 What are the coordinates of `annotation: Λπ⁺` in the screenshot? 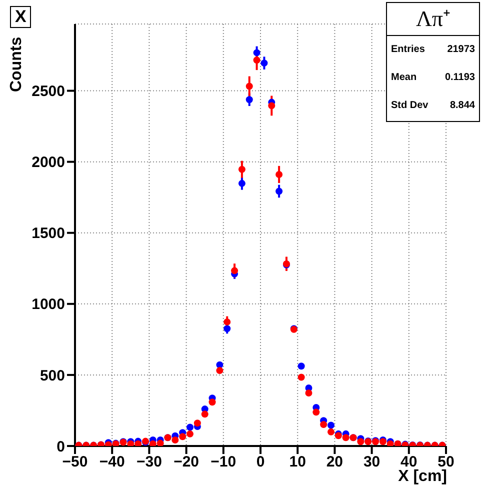 It's located at (433, 19).